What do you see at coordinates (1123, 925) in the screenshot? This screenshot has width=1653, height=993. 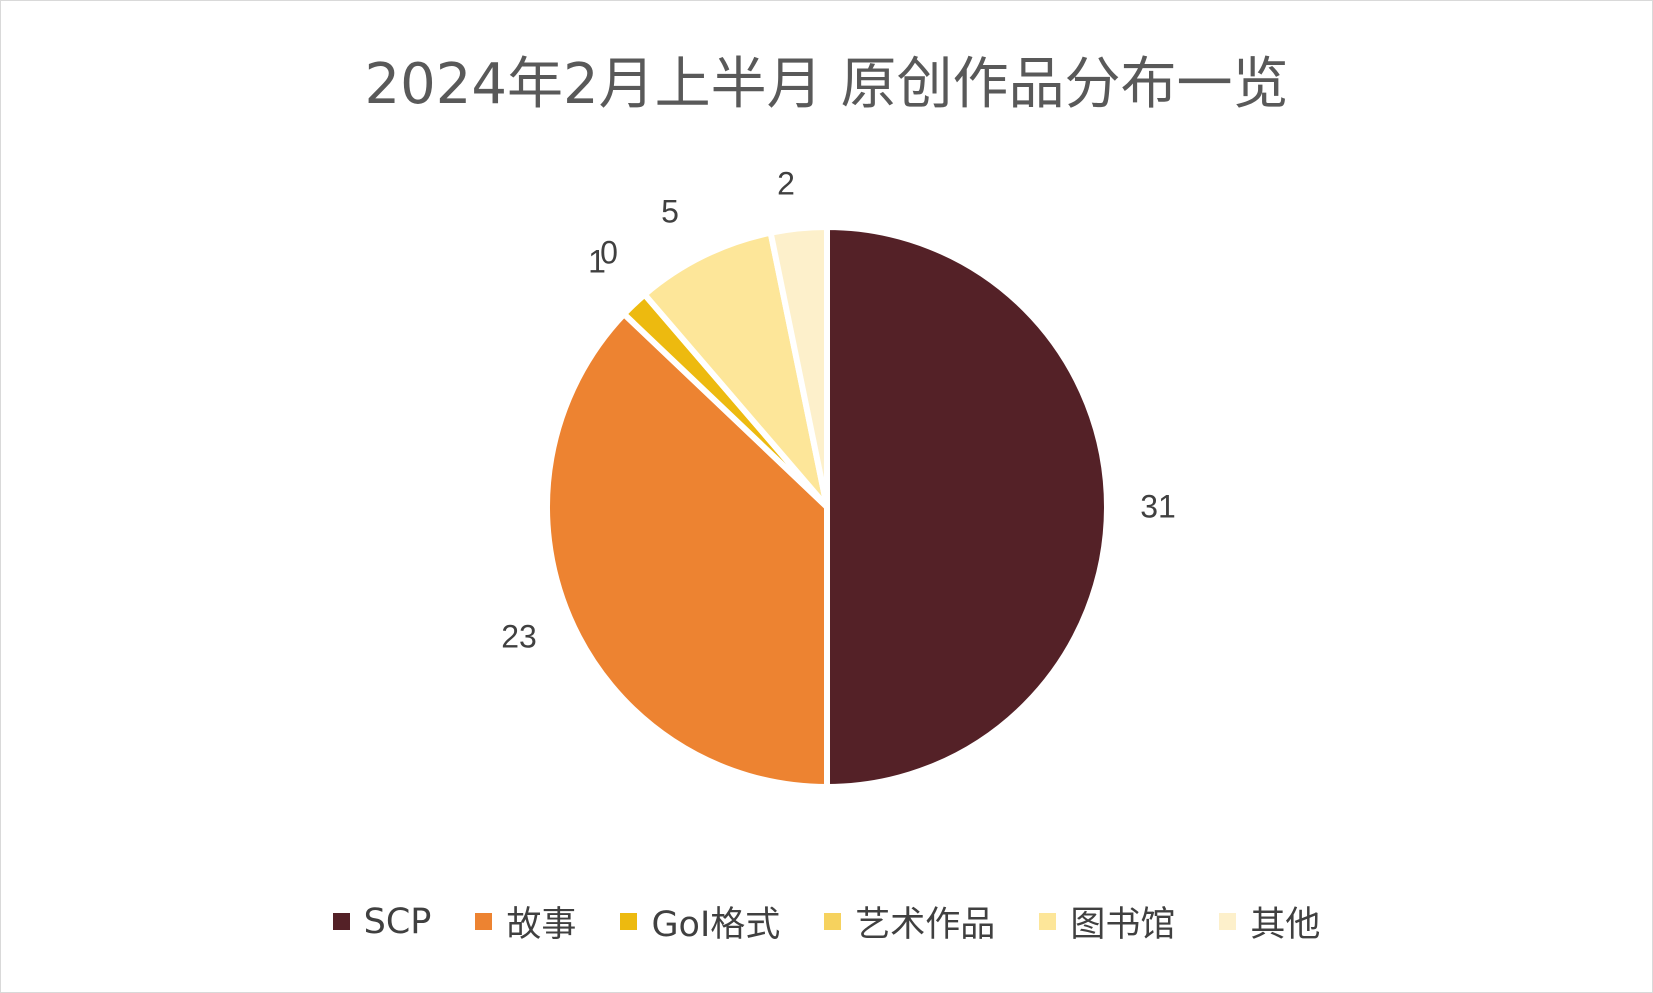 I see `legend-label: 图书馆` at bounding box center [1123, 925].